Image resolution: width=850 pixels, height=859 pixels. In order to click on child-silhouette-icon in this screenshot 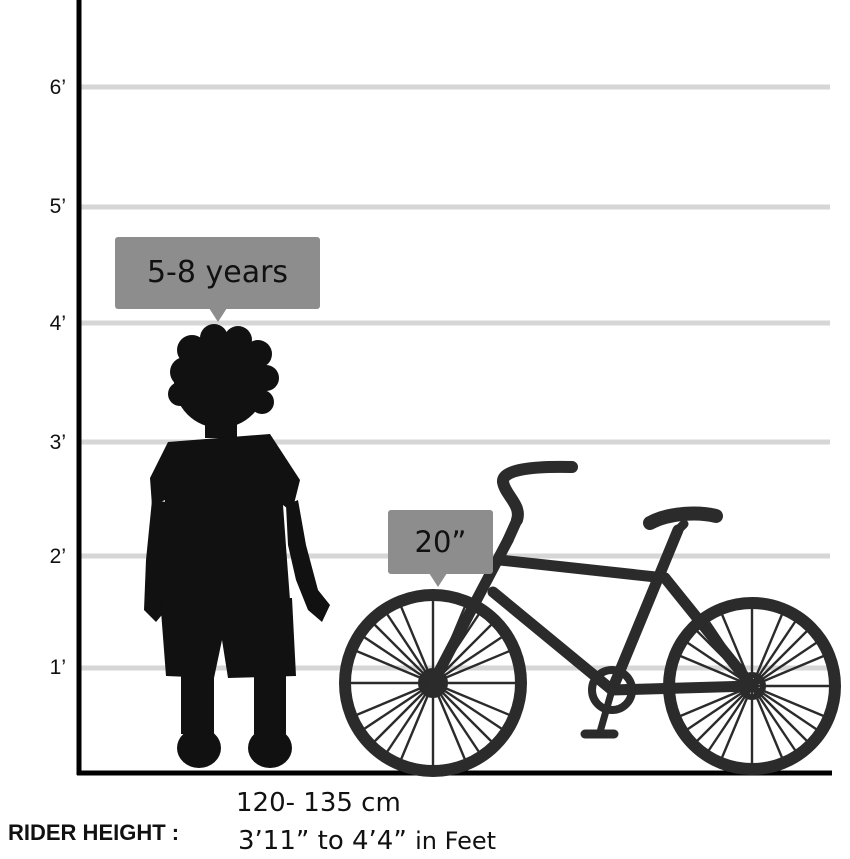, I will do `click(237, 546)`.